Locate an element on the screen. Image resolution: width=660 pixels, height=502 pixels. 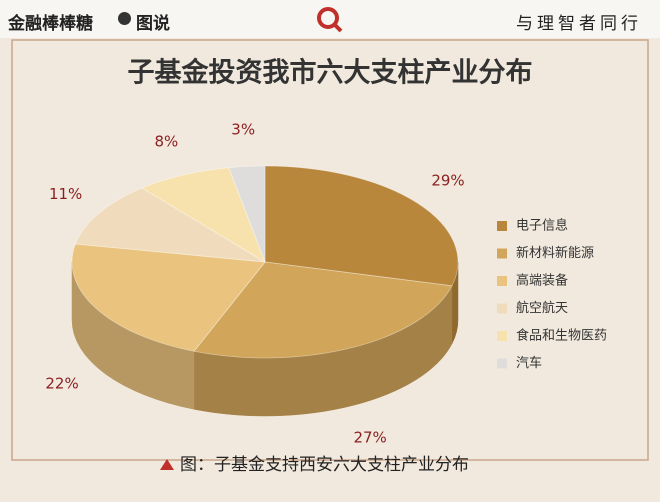
legend-label: 高端装备 is located at coordinates (542, 281).